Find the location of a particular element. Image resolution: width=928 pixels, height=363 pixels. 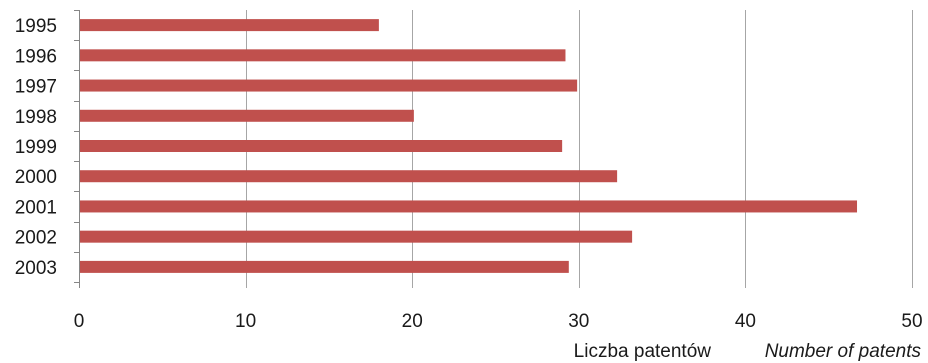

y-tick-labels: 1995 1996 1997 1998 1999 2000 2001 2002 2003 is located at coordinates (36, 147).